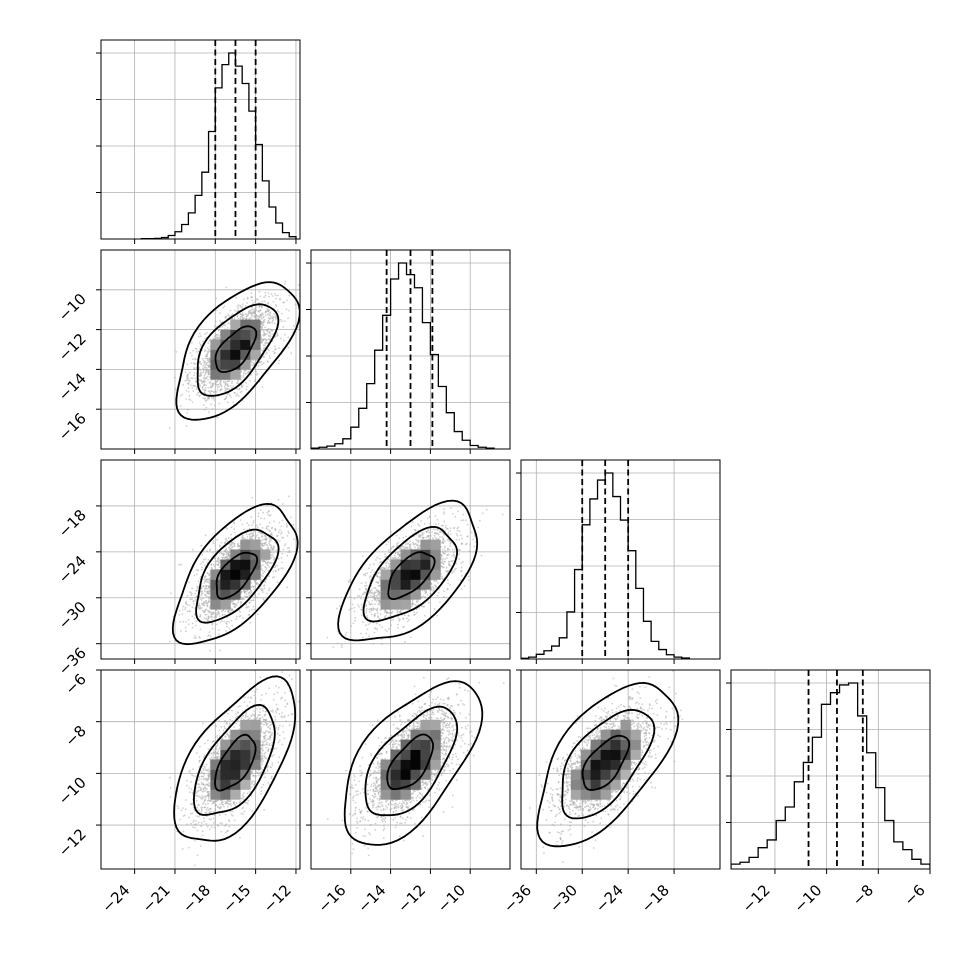 The width and height of the screenshot is (970, 970). I want to click on y-tick-label: −24, so click(72, 569).